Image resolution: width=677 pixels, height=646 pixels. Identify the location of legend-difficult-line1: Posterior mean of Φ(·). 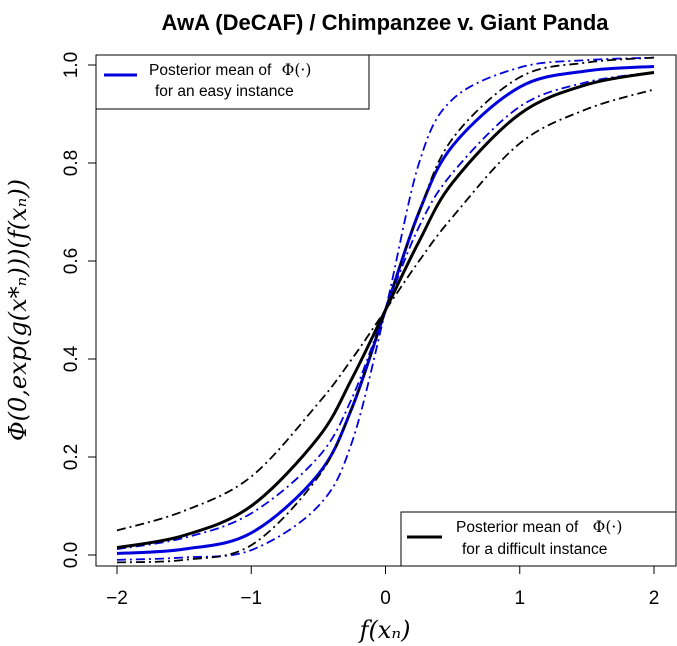
(539, 527).